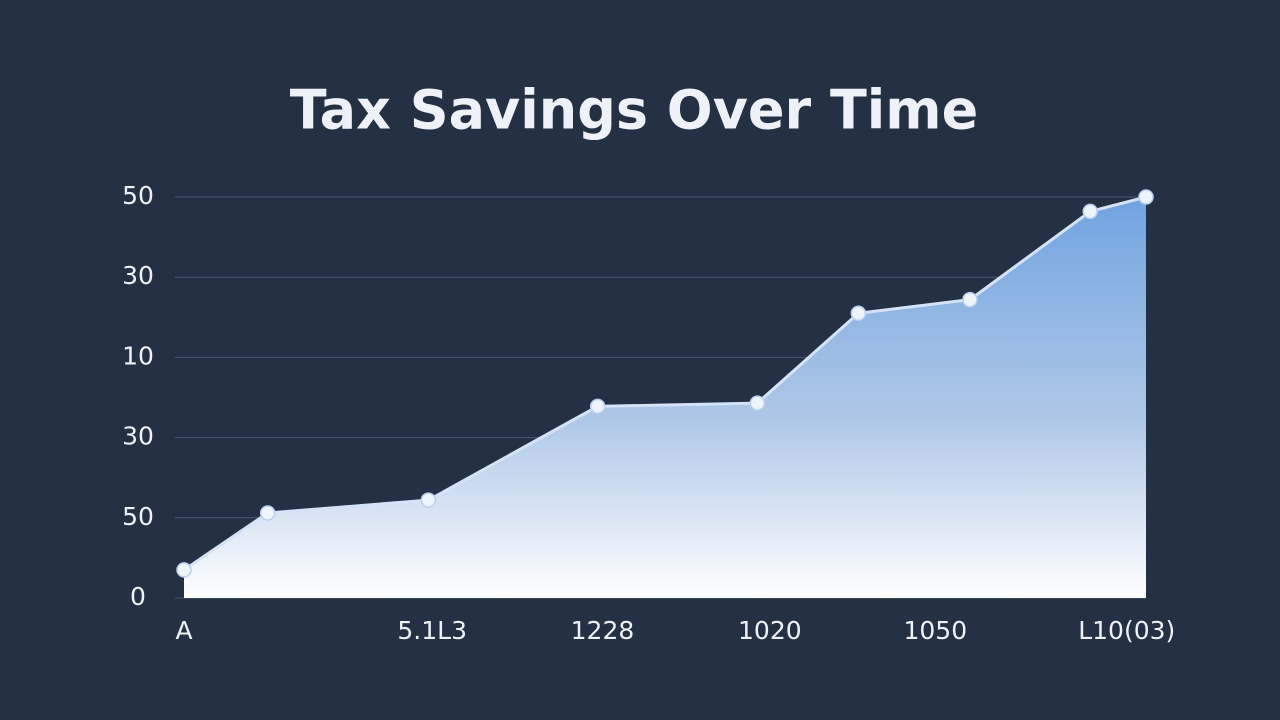 The image size is (1280, 720). Describe the element at coordinates (634, 110) in the screenshot. I see `chart-title: Tax Savings Over Time` at that location.